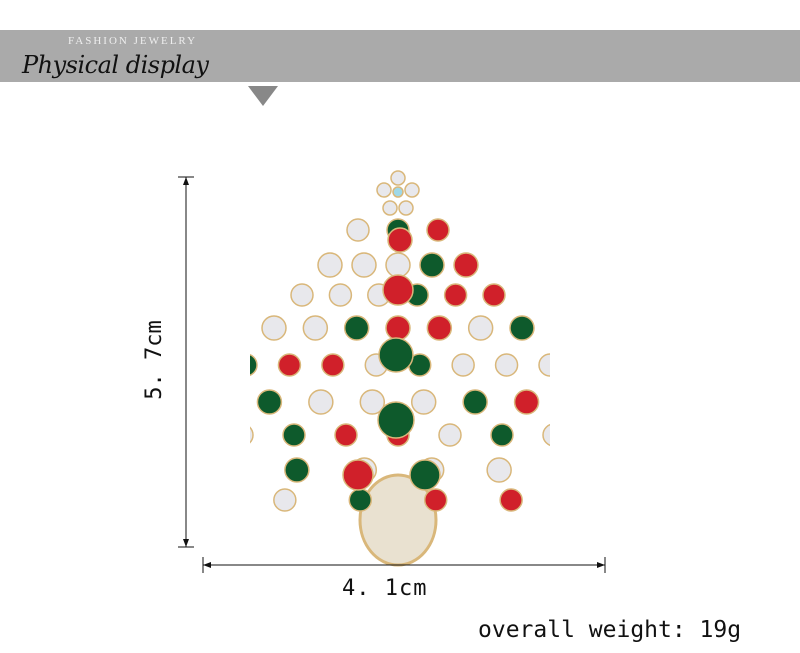  Describe the element at coordinates (385, 588) in the screenshot. I see `width-label: 4. 1cm` at that location.